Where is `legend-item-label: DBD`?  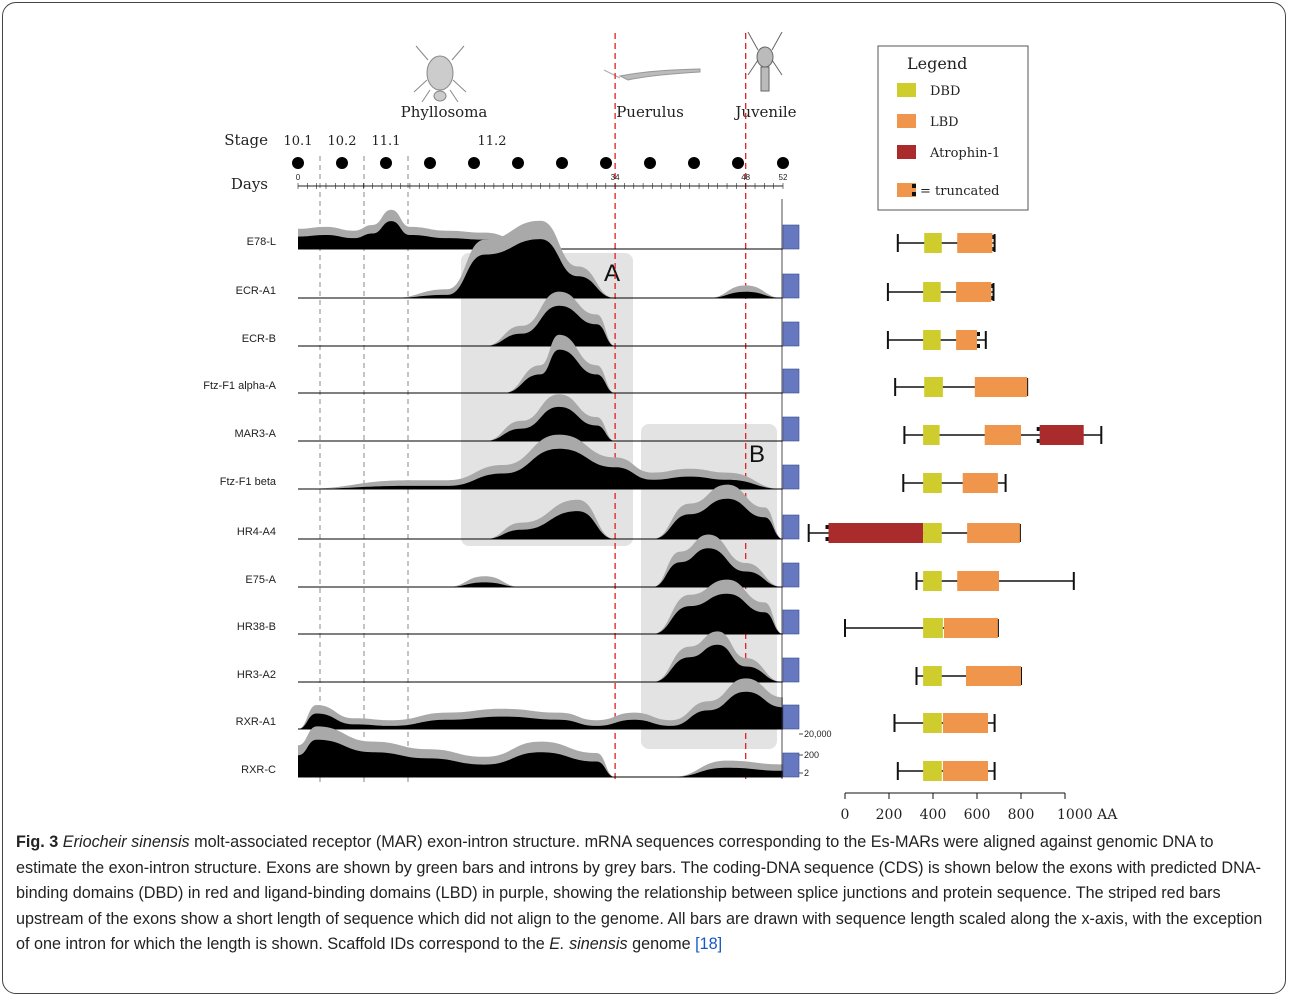 legend-item-label: DBD is located at coordinates (945, 91).